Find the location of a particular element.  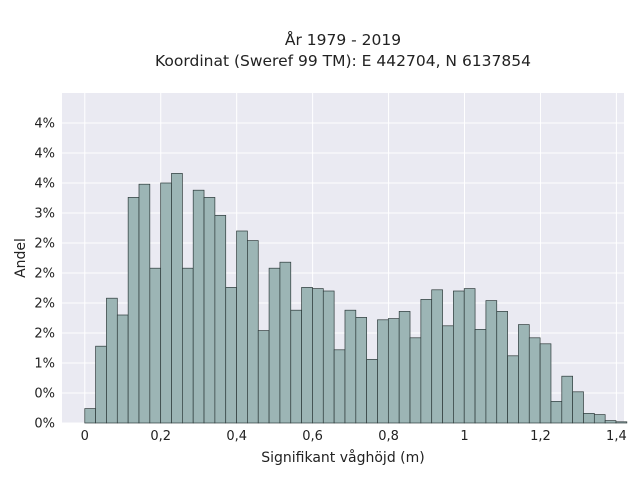

y-tick-label: 1% is located at coordinates (44, 364).